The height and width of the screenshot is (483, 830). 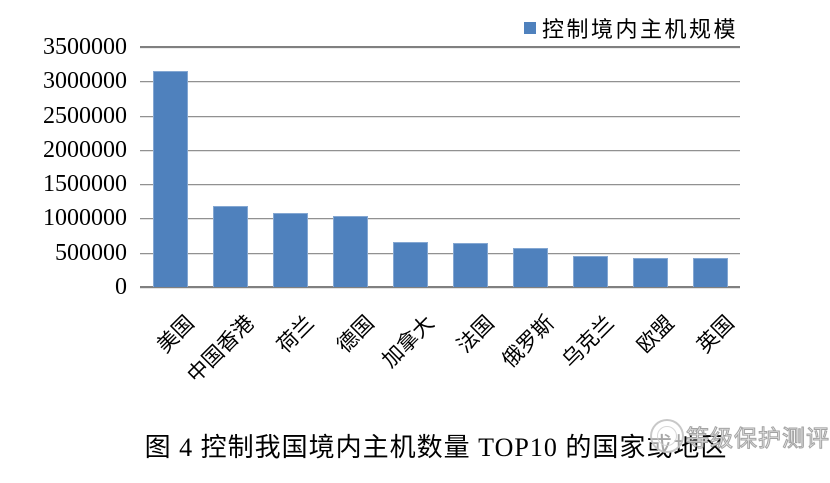 I want to click on x-tick-label: 法国, so click(x=475, y=334).